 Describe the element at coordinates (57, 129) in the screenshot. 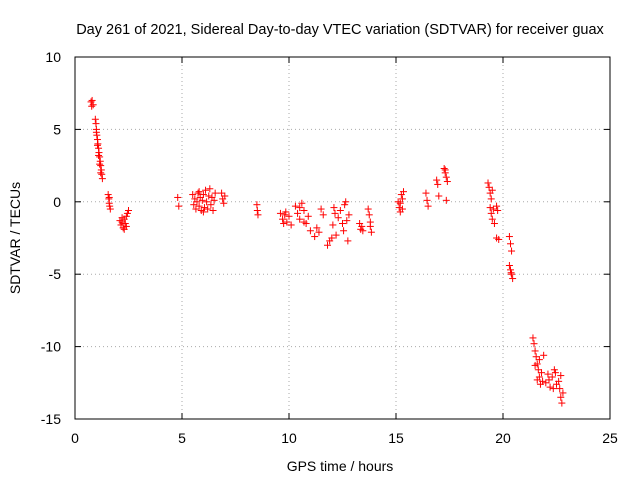

I see `y-tick-label: 5` at that location.